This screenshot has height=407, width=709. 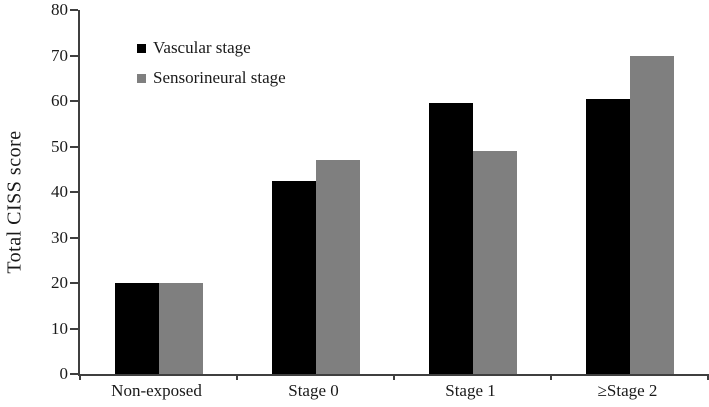 I want to click on x-tick-label: Stage 0, so click(x=313, y=390).